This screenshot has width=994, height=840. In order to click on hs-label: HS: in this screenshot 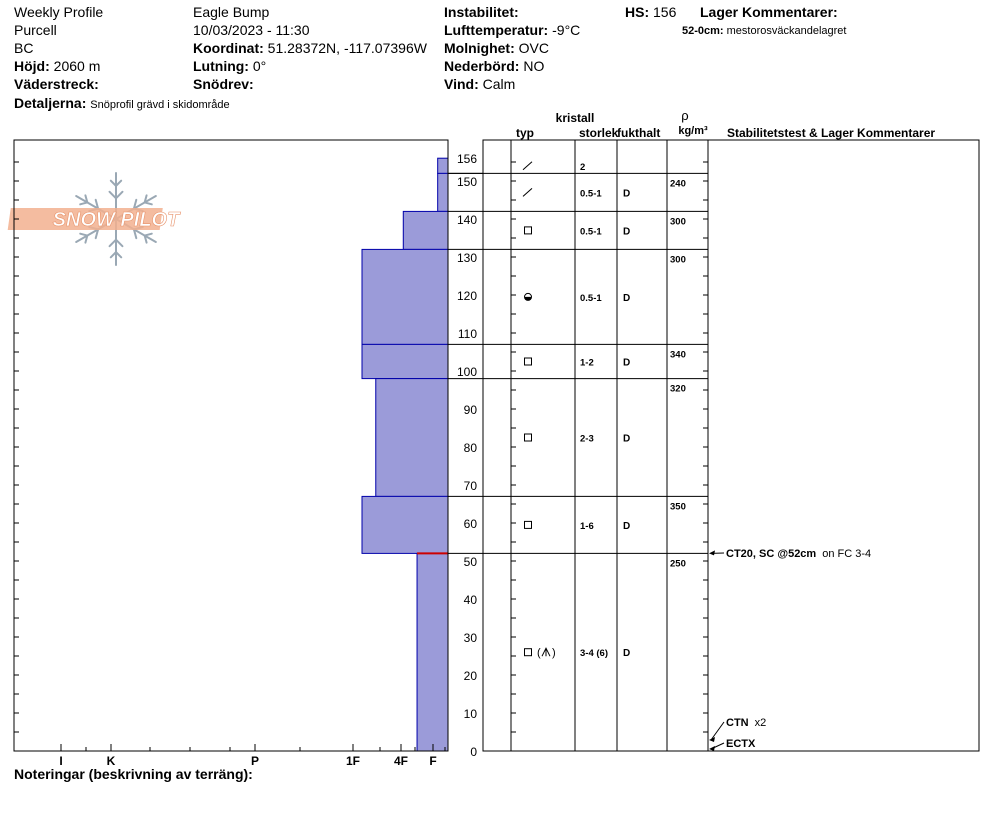, I will do `click(637, 12)`.